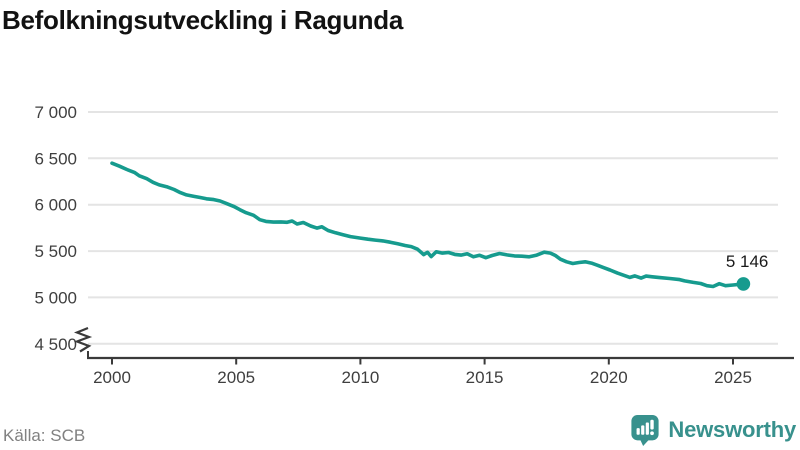 This screenshot has width=800, height=450. What do you see at coordinates (83, 339) in the screenshot?
I see `axis-break-icon` at bounding box center [83, 339].